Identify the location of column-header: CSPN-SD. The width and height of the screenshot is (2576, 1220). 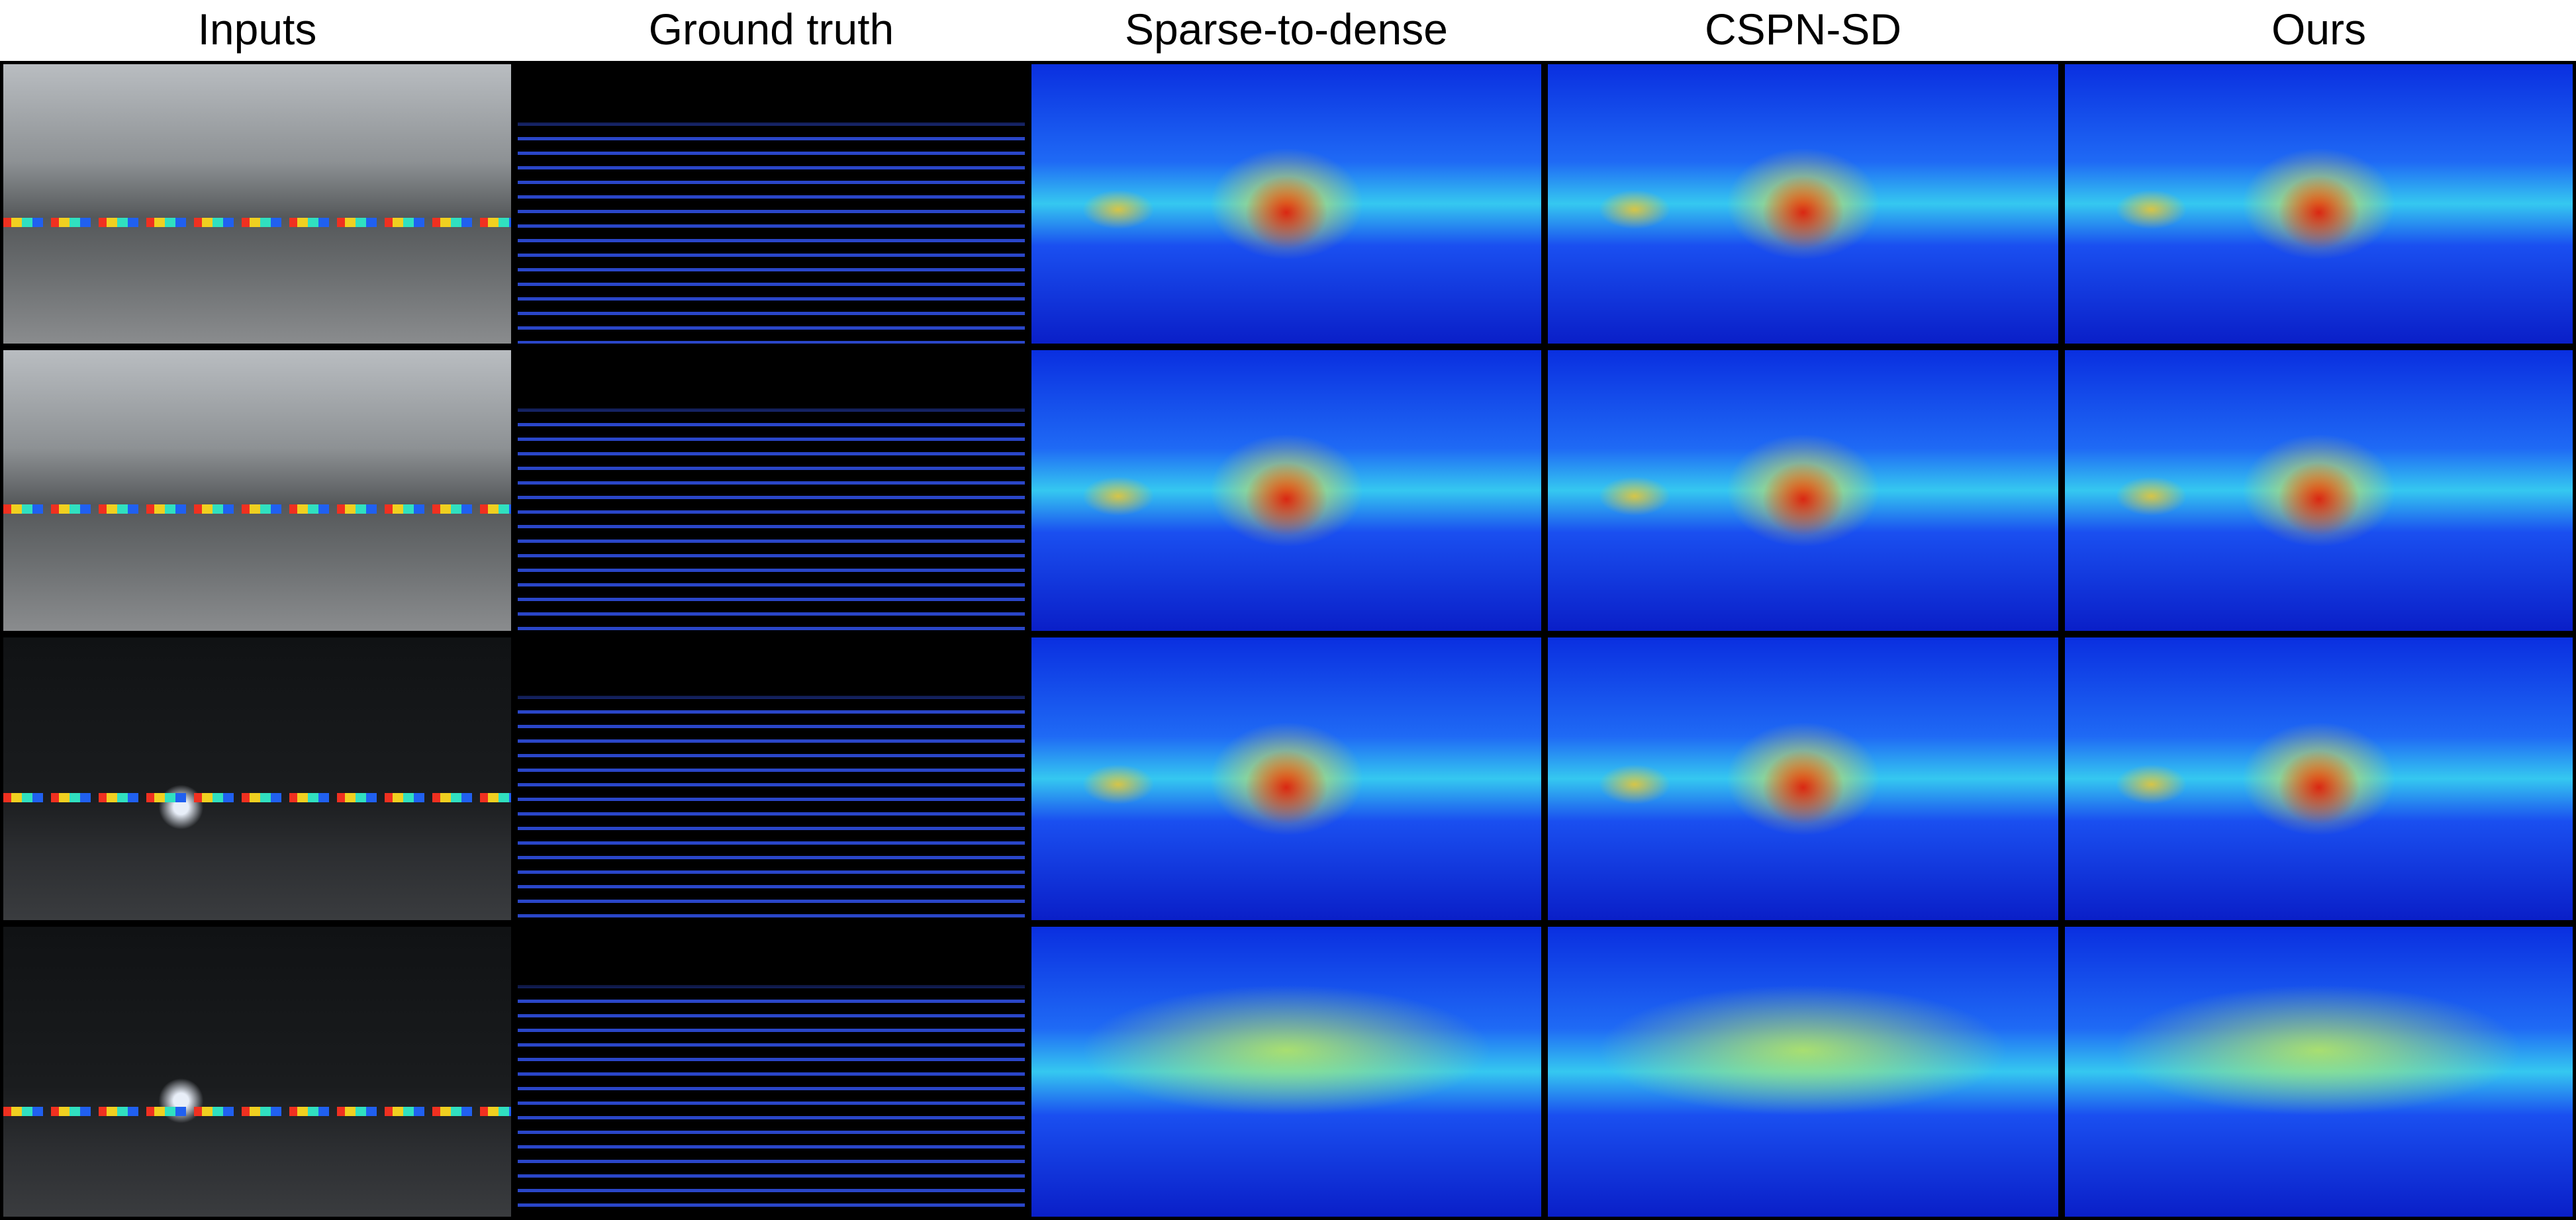
(1803, 30).